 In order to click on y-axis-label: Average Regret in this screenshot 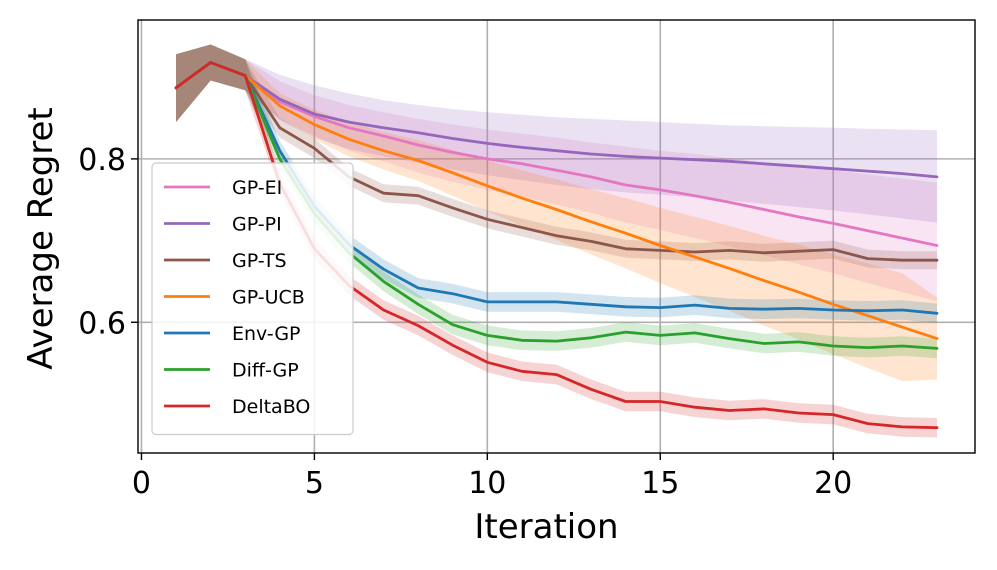, I will do `click(41, 238)`.